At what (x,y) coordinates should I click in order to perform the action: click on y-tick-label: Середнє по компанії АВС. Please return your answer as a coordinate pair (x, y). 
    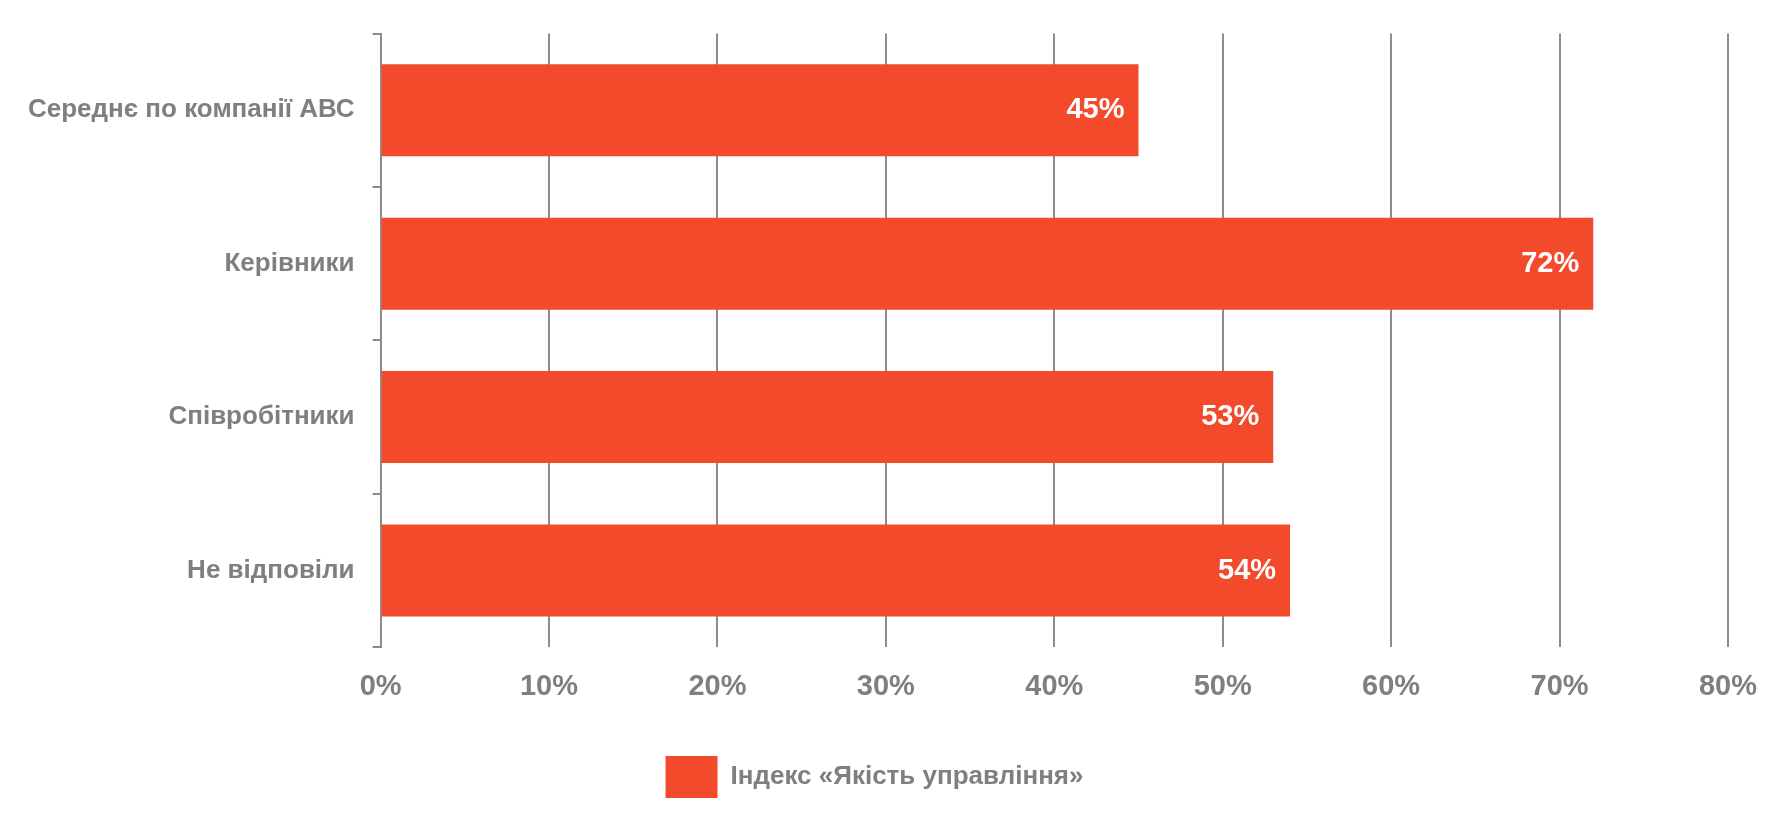
    Looking at the image, I should click on (191, 108).